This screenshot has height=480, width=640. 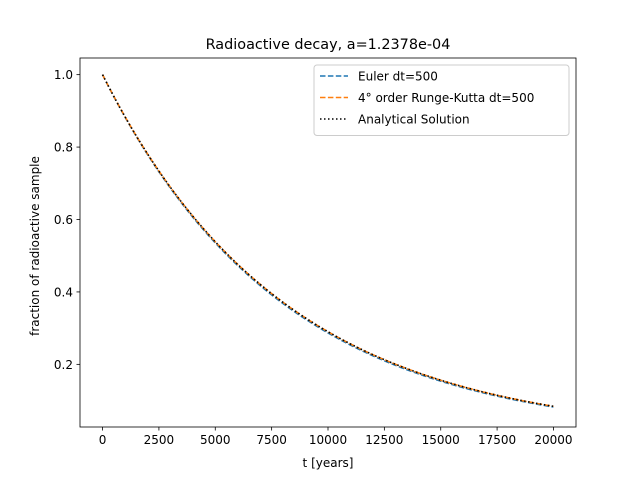 I want to click on legend-box, so click(x=441, y=100).